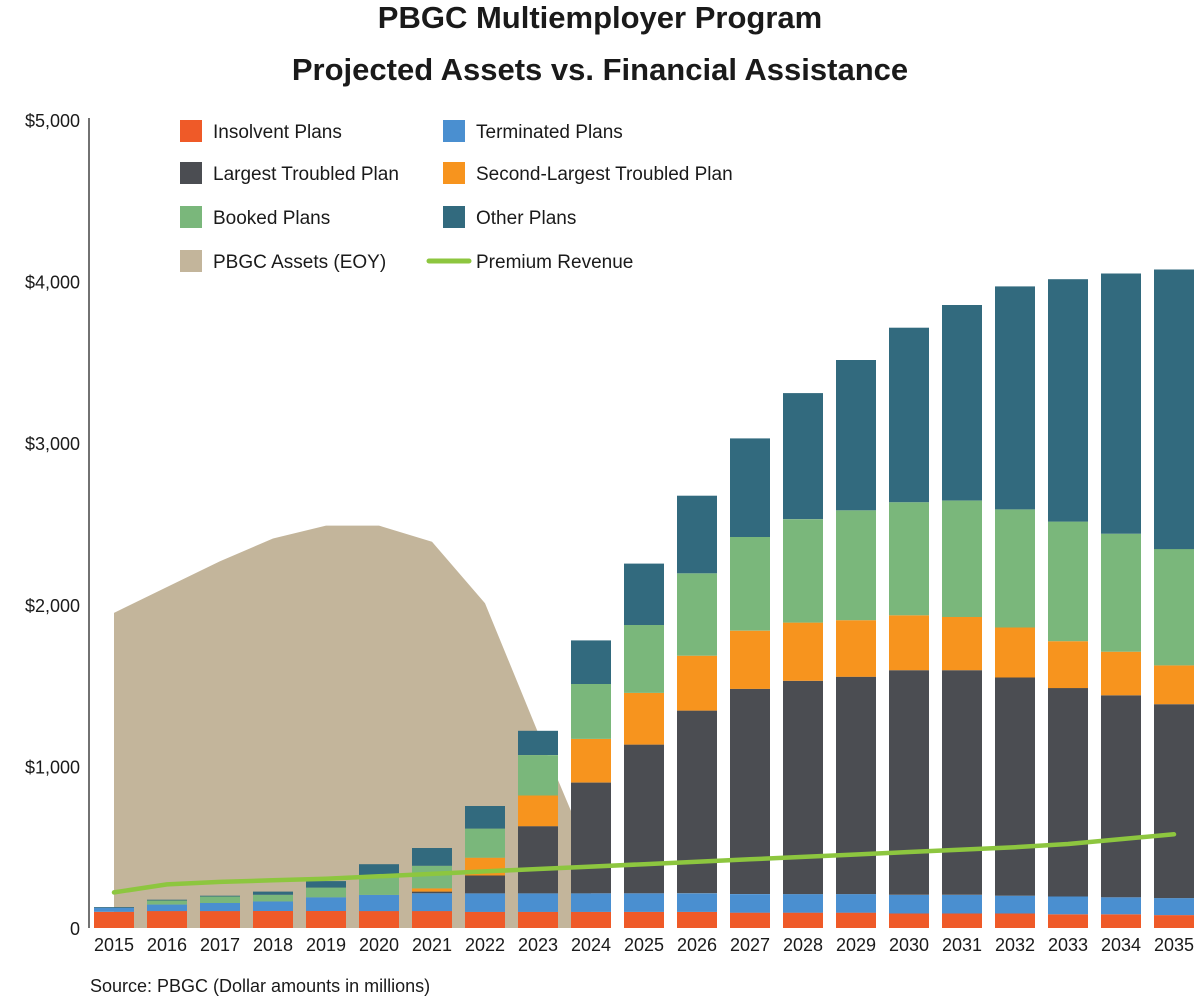 The width and height of the screenshot is (1200, 1006). Describe the element at coordinates (485, 945) in the screenshot. I see `x-tick-label: 2022` at that location.